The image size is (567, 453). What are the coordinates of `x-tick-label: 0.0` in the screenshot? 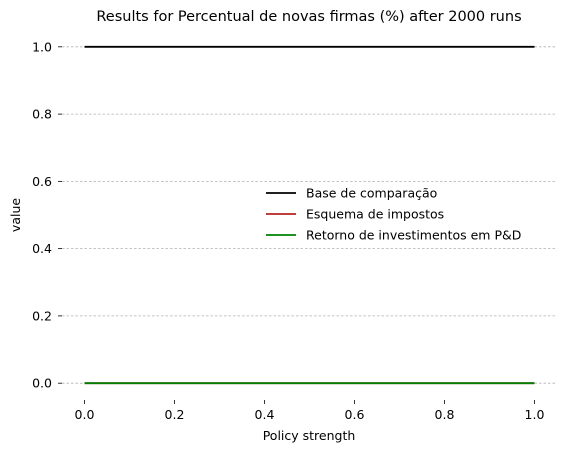 It's located at (85, 414).